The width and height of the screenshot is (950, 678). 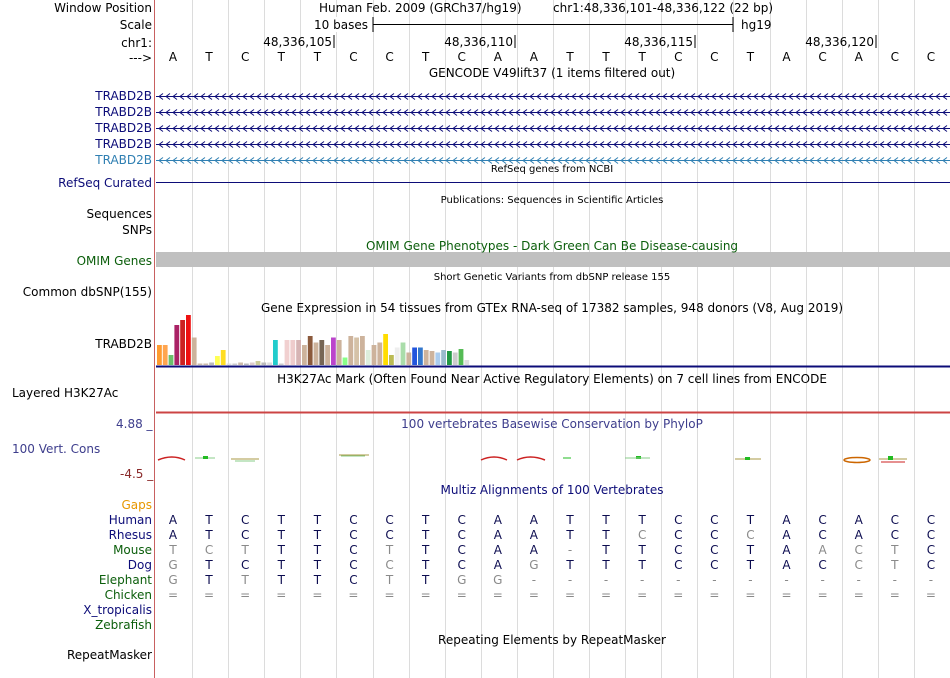 I want to click on window-position-label: Window Position, so click(x=103, y=8).